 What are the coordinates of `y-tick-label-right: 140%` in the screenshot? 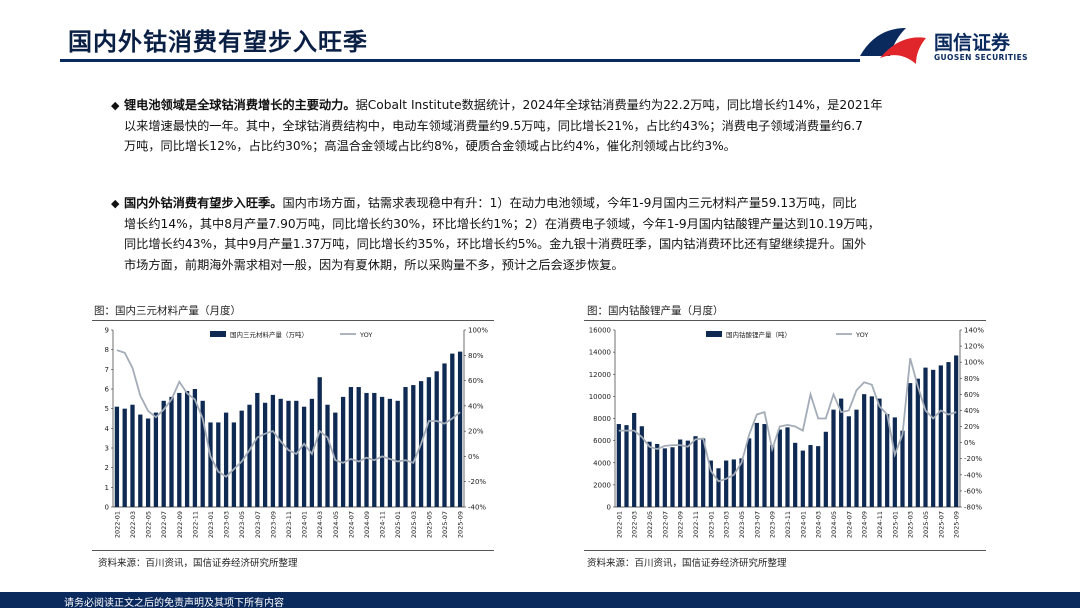 It's located at (974, 331).